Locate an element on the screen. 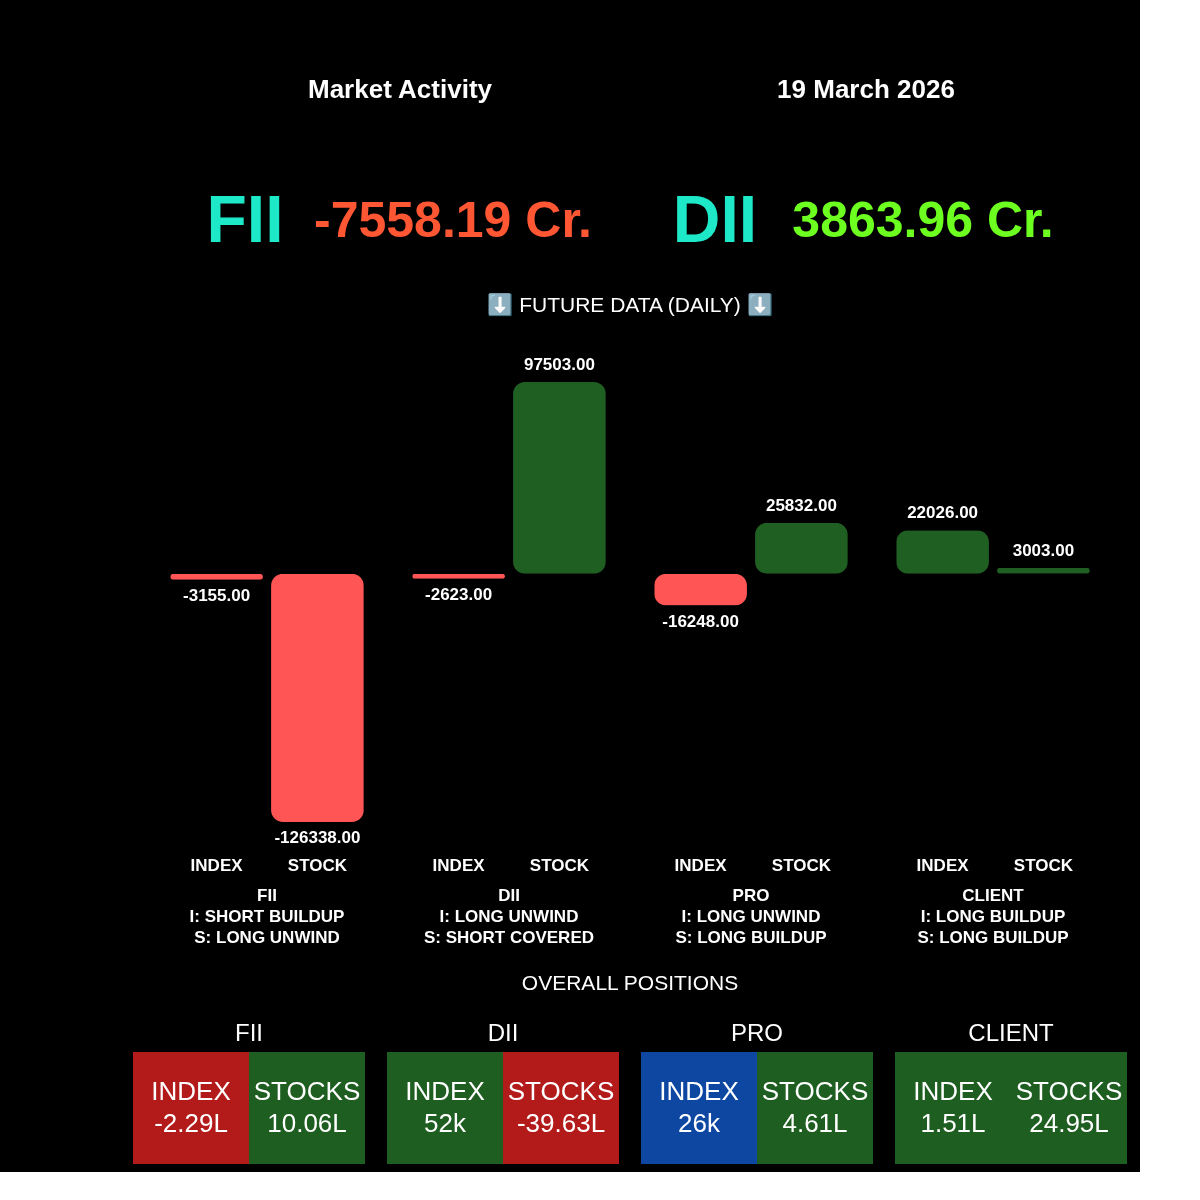  data-label: 22026.00 is located at coordinates (943, 513).